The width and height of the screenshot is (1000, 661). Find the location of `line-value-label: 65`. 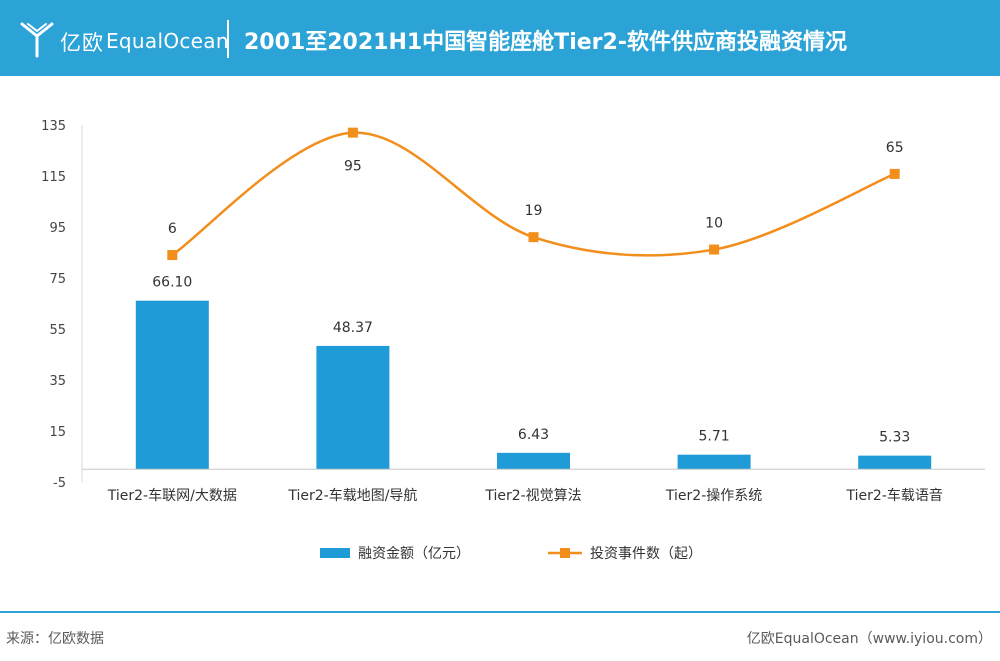

line-value-label: 65 is located at coordinates (895, 148).